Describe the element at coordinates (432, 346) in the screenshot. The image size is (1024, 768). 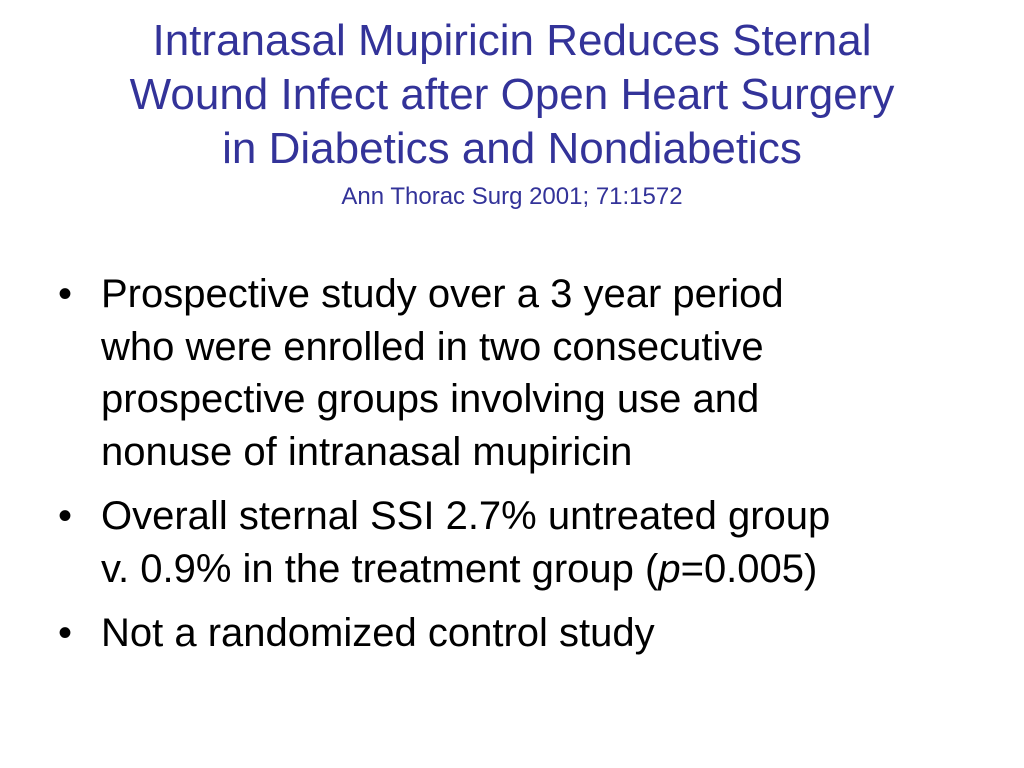
I see `bullet-line: who were enrolled in two consecutive` at that location.